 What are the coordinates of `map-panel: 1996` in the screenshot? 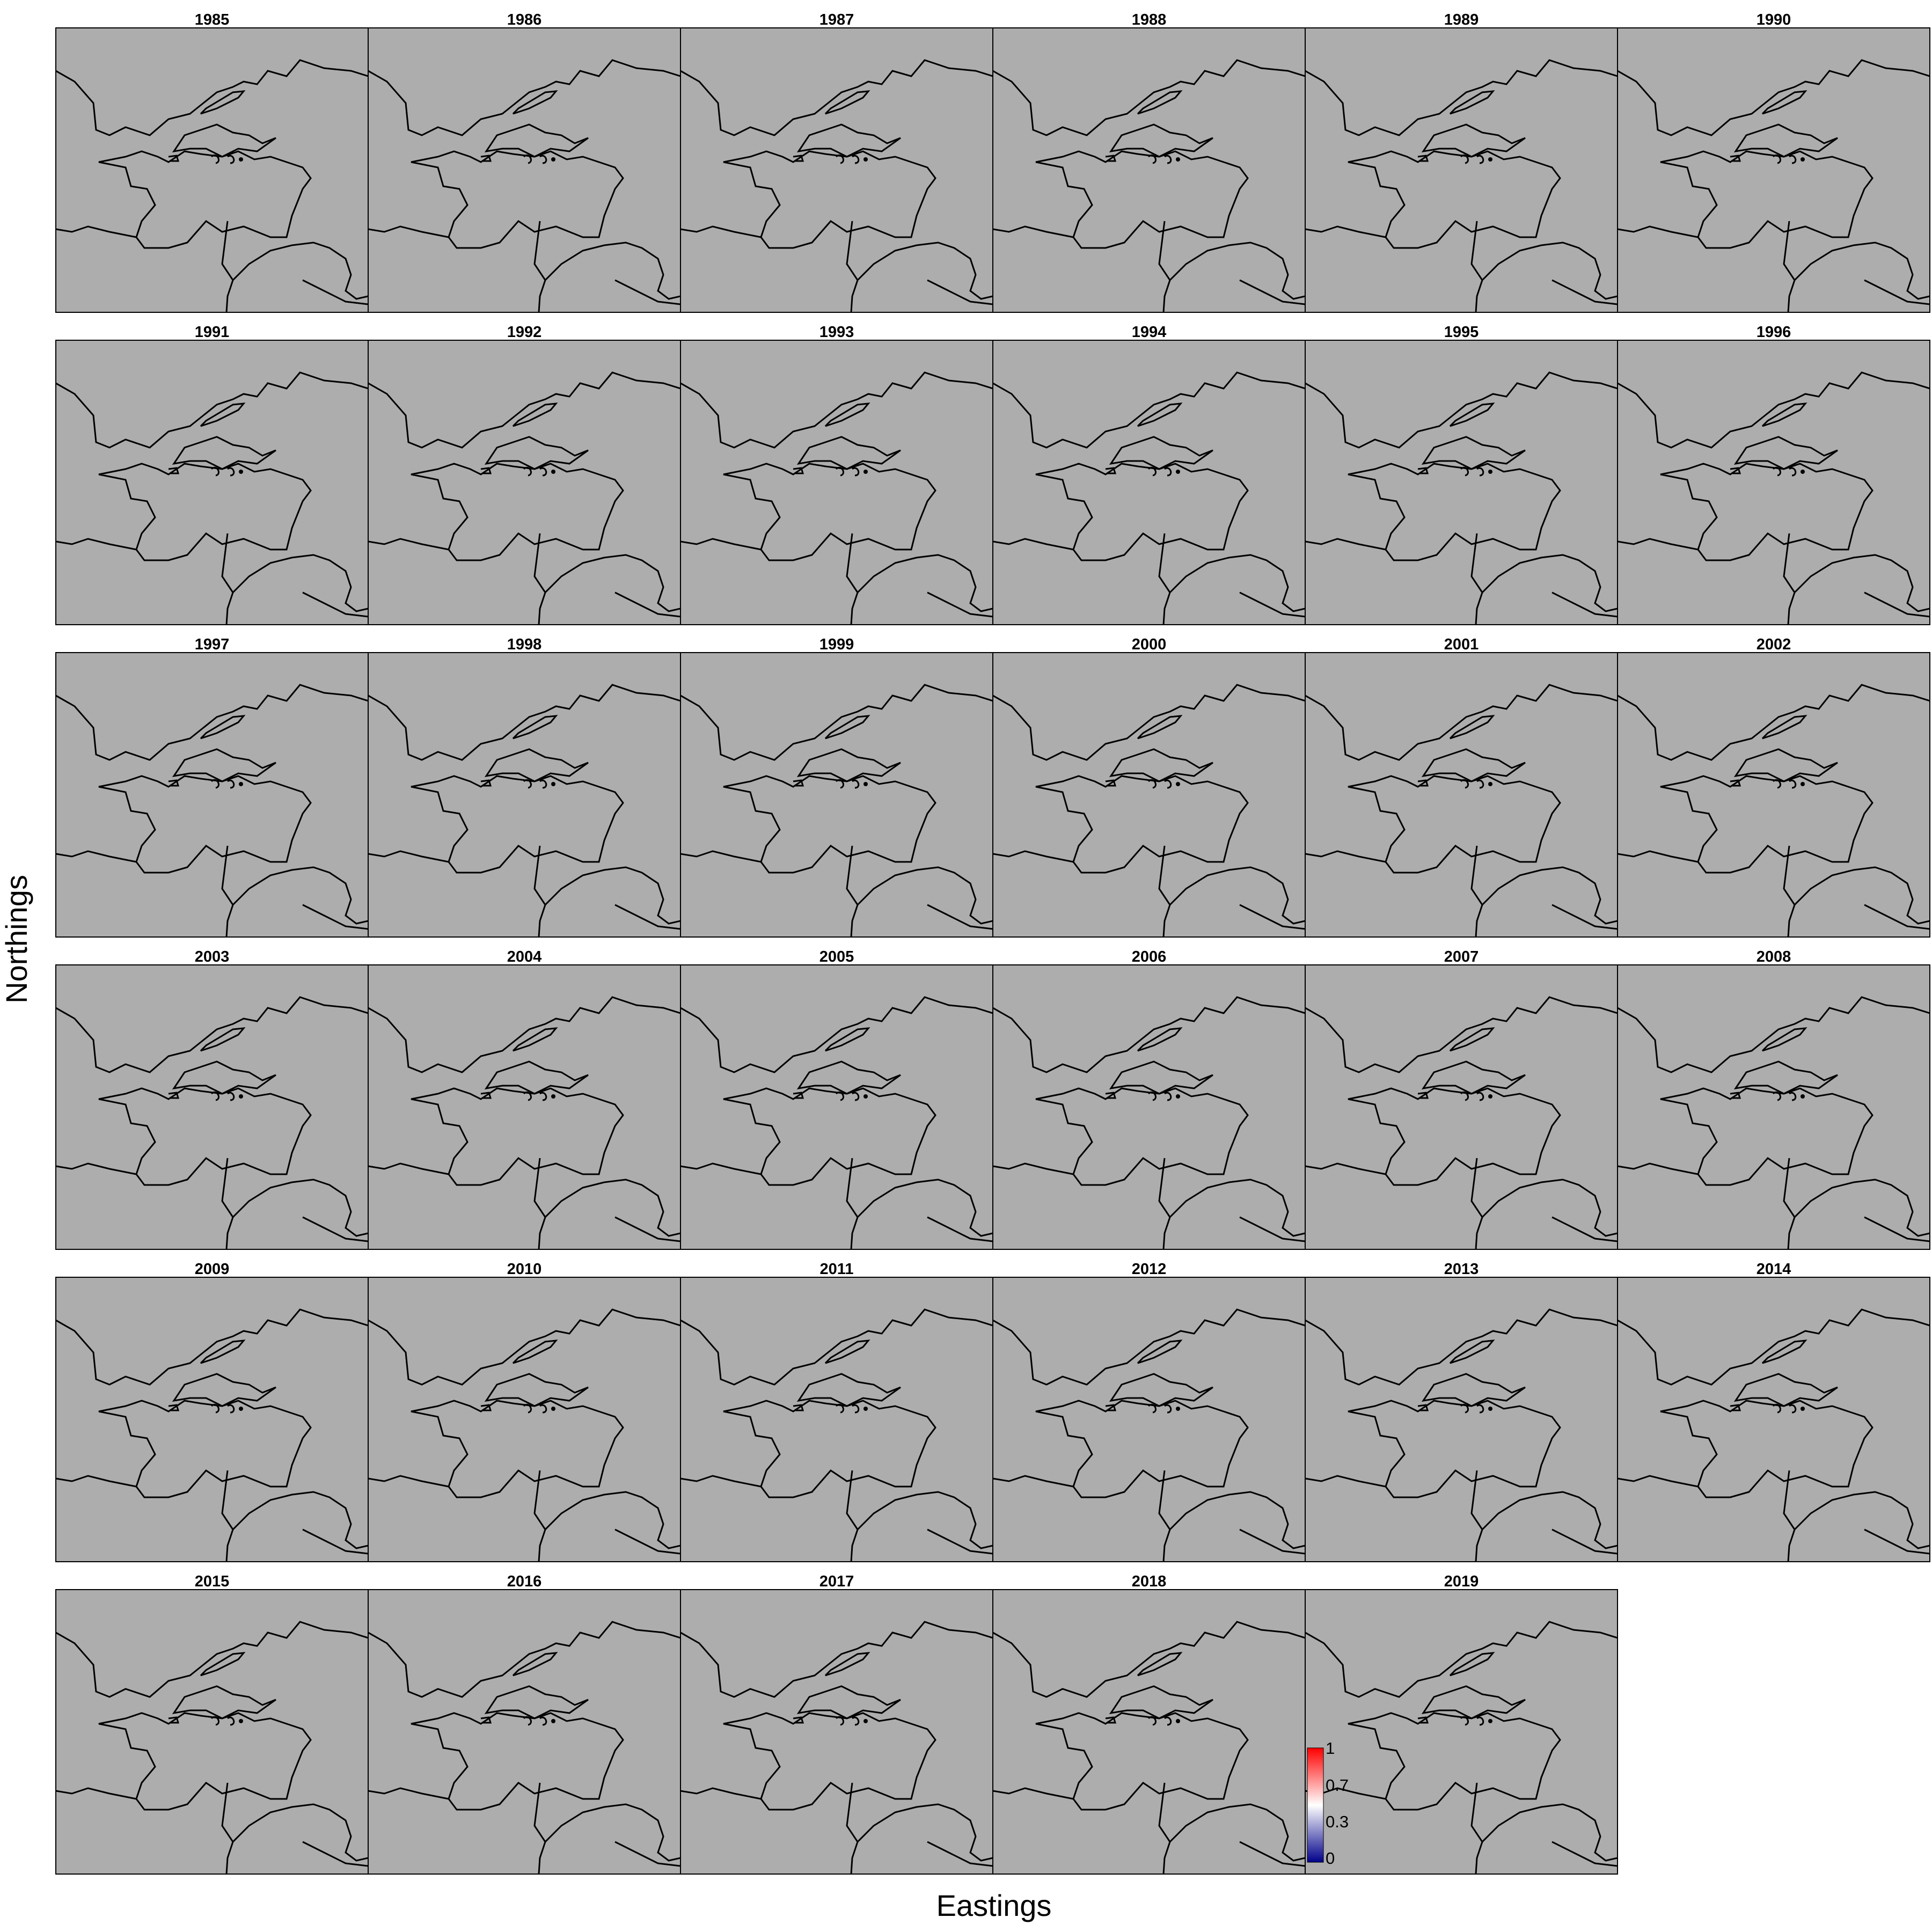 It's located at (1774, 474).